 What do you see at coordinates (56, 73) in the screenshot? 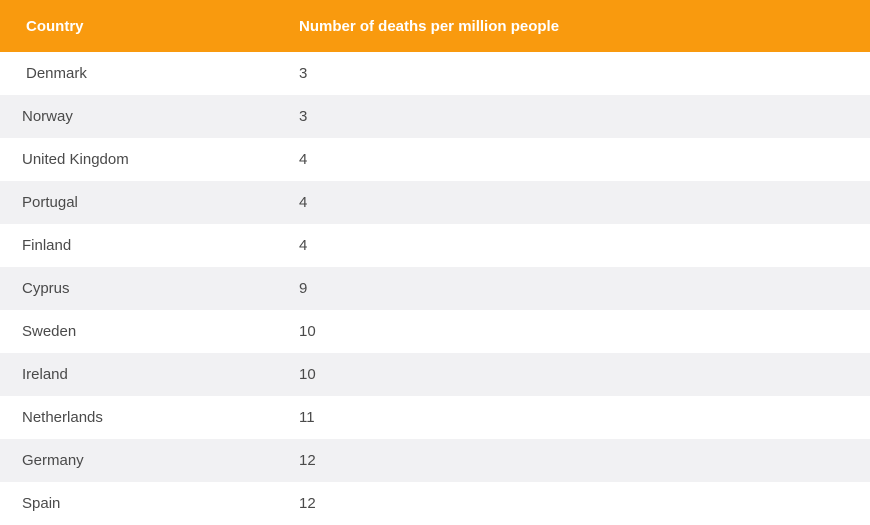
I see `country-cell: Denmark` at bounding box center [56, 73].